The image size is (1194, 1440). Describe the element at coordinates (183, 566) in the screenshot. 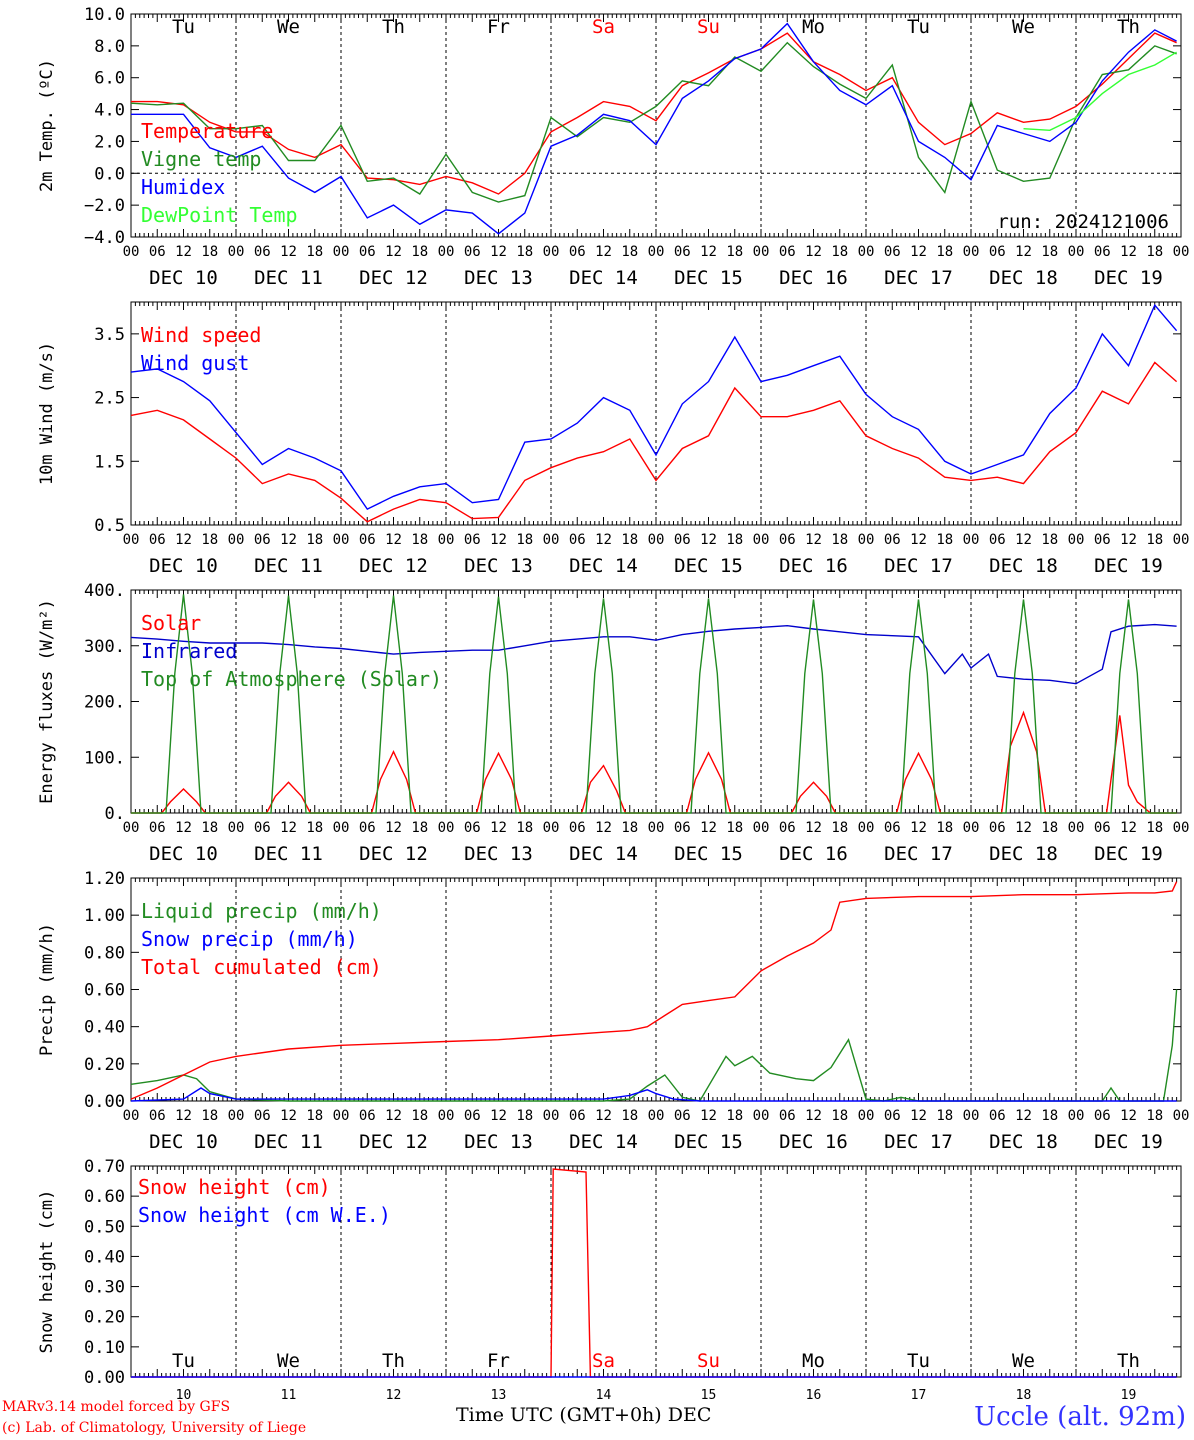

I see `x-date-label: DEC 10` at that location.